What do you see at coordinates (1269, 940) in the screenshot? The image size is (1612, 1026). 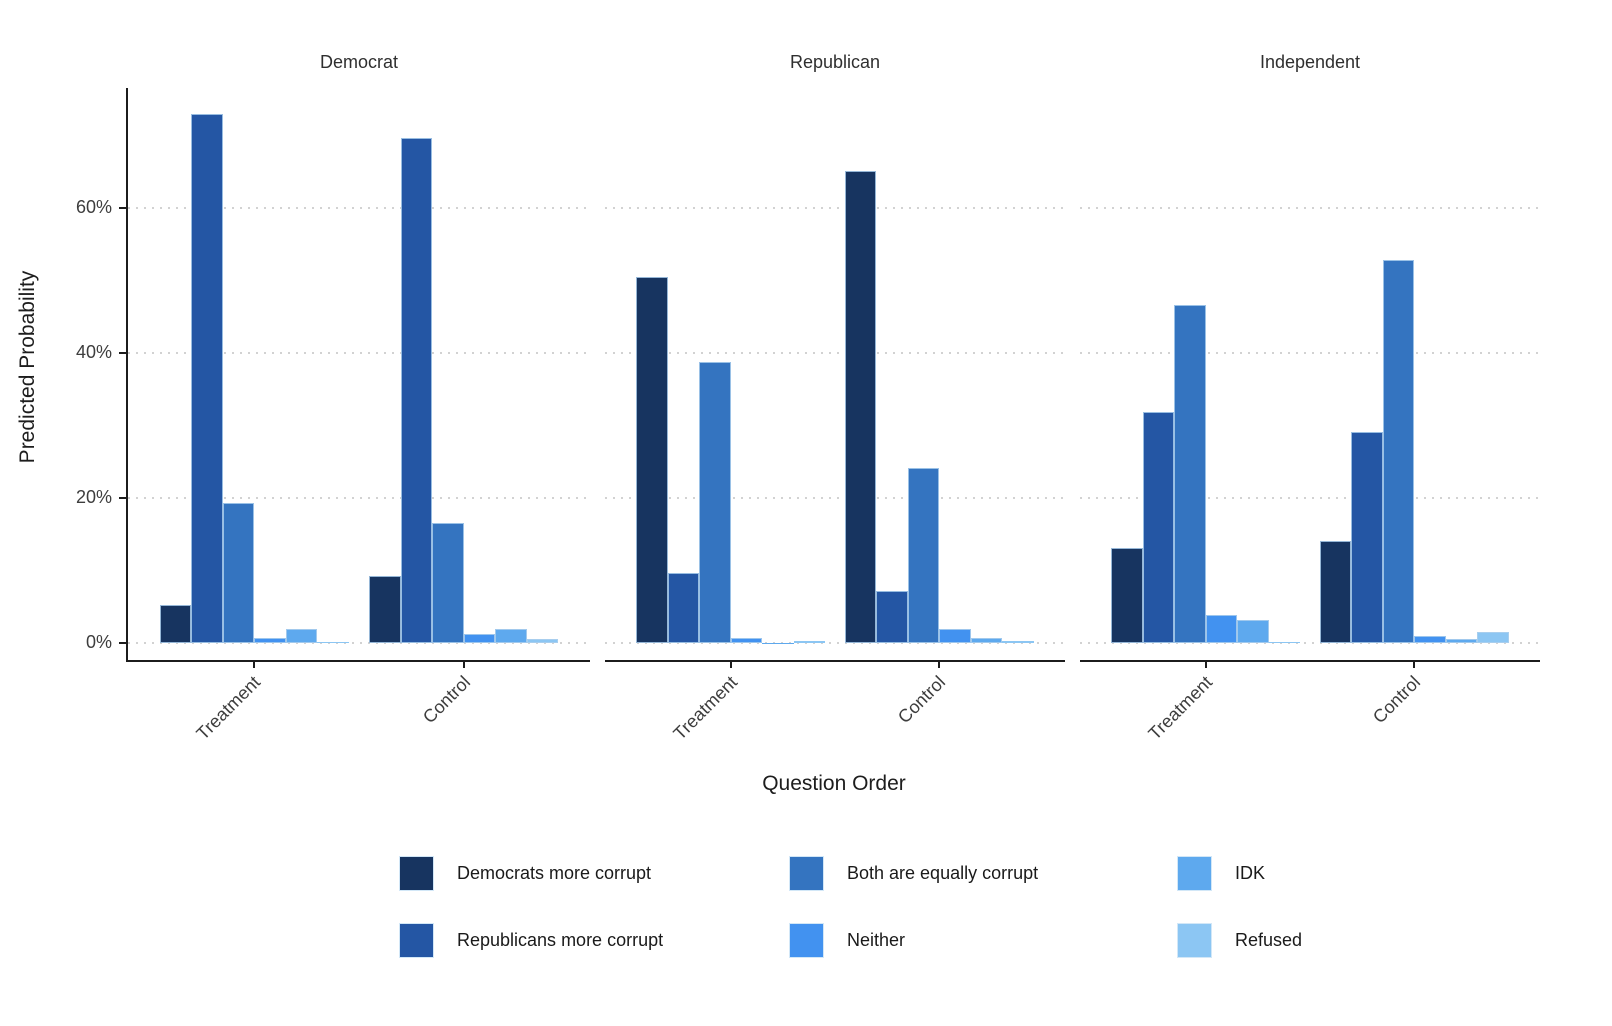 I see `legend-label: Refused` at bounding box center [1269, 940].